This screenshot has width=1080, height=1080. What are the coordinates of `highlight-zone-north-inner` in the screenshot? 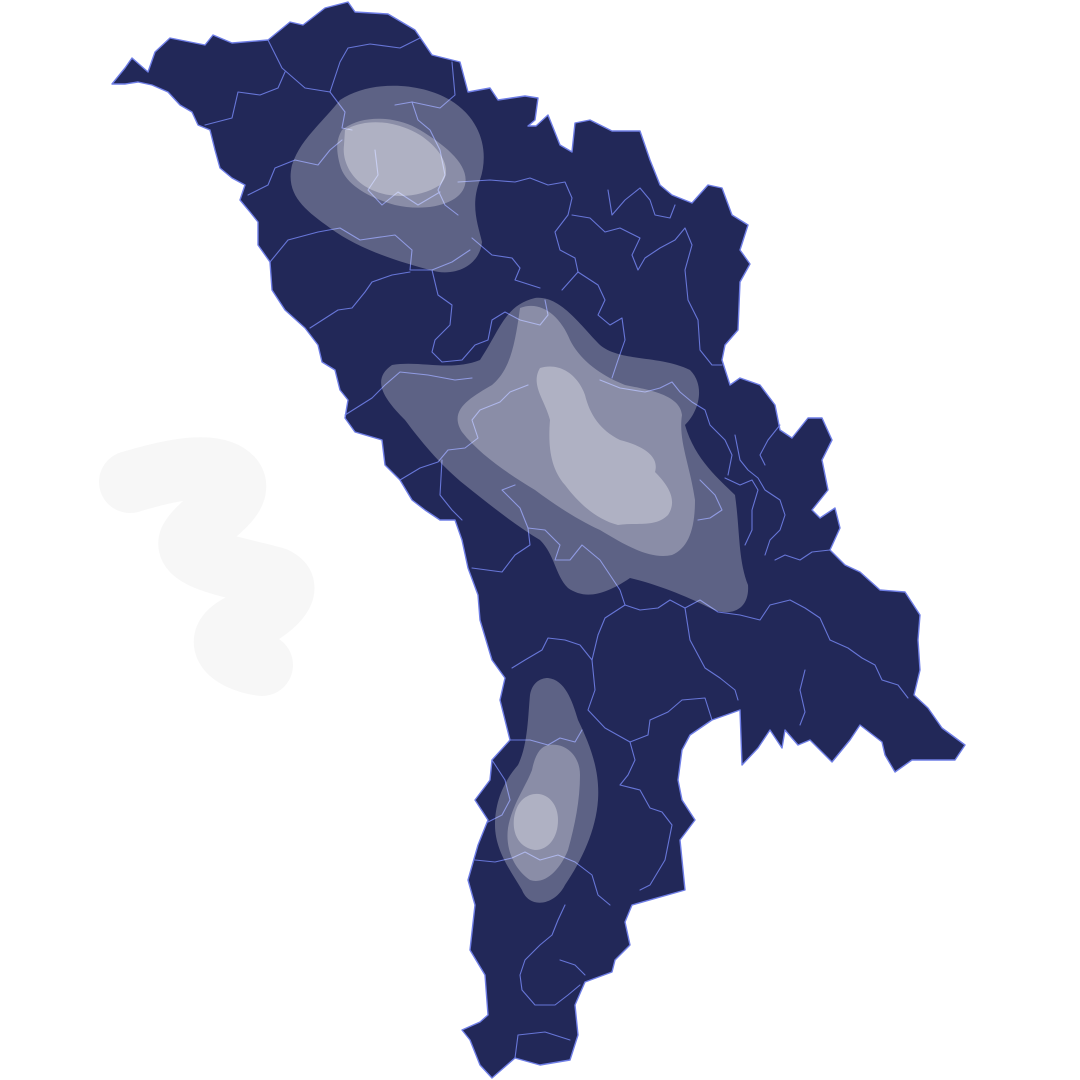 It's located at (395, 159).